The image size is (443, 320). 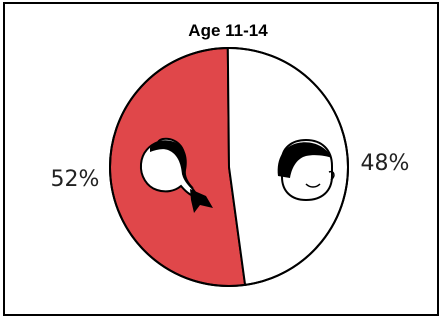 I want to click on slice-label-girls: 52%, so click(x=75, y=179).